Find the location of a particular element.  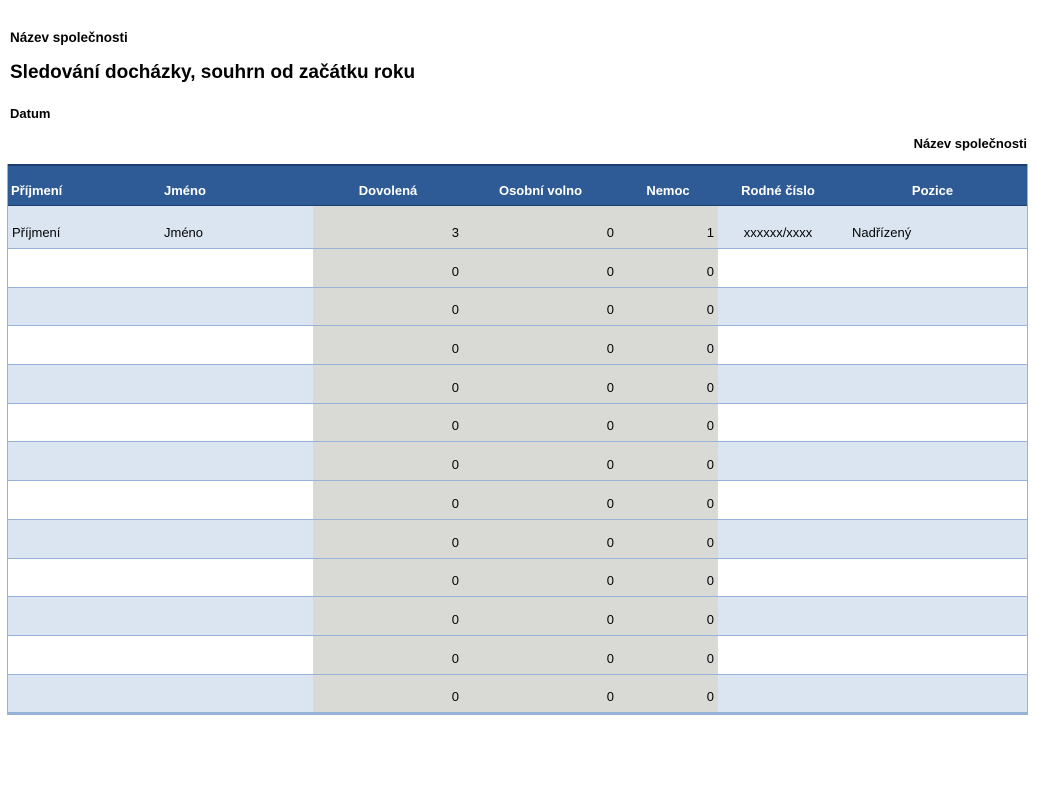

column-header-jmeno: Jméno is located at coordinates (185, 190).